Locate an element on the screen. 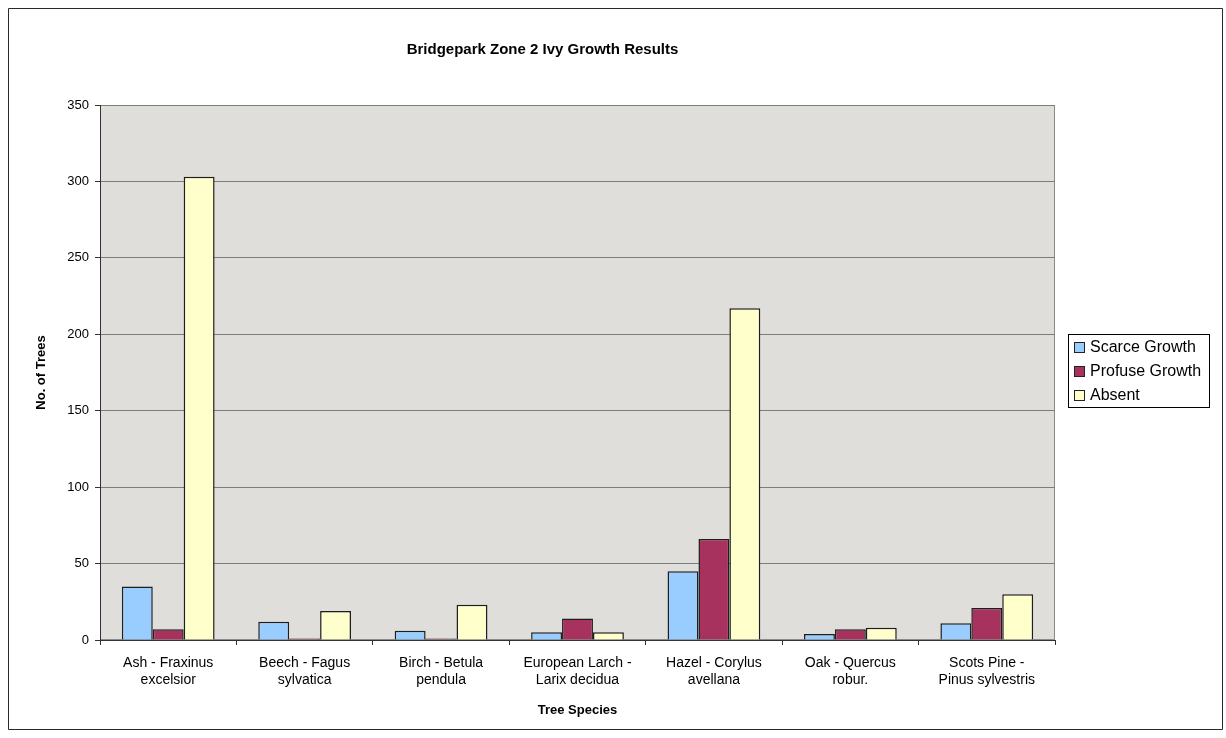  y-tick-label: 350 is located at coordinates (78, 104).